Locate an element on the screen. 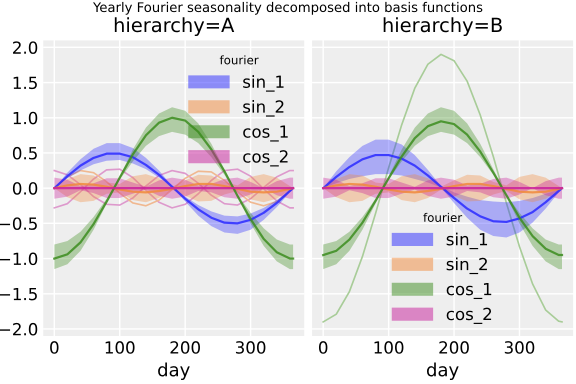  chart-title: hierarchy=B is located at coordinates (443, 26).